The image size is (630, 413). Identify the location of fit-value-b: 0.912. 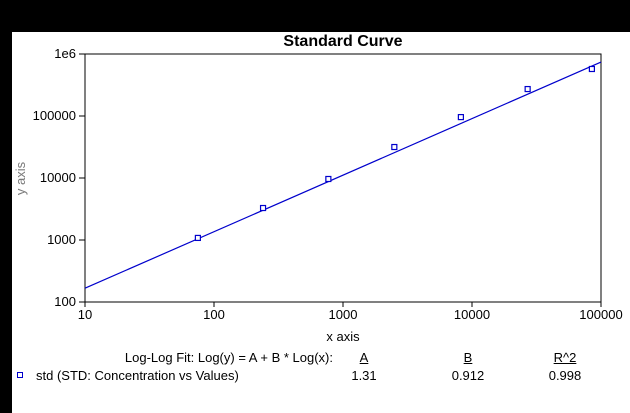
(468, 375).